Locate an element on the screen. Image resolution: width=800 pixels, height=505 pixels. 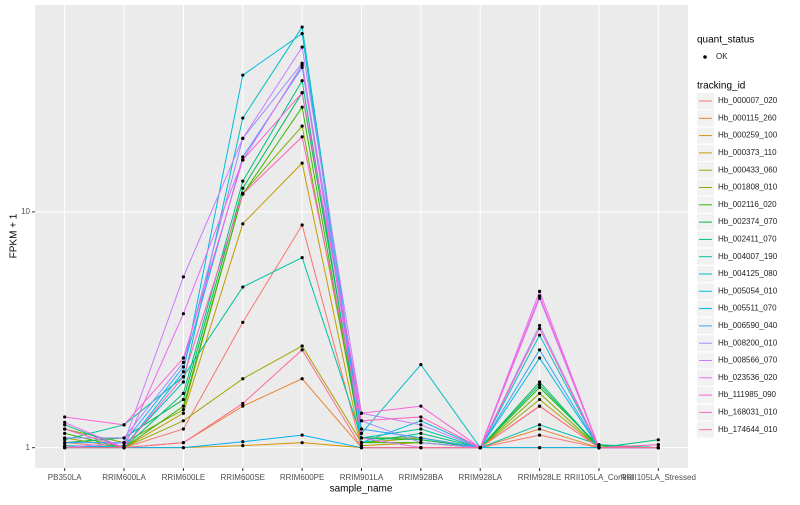
legend-label: Hb_005054_010 is located at coordinates (748, 290).